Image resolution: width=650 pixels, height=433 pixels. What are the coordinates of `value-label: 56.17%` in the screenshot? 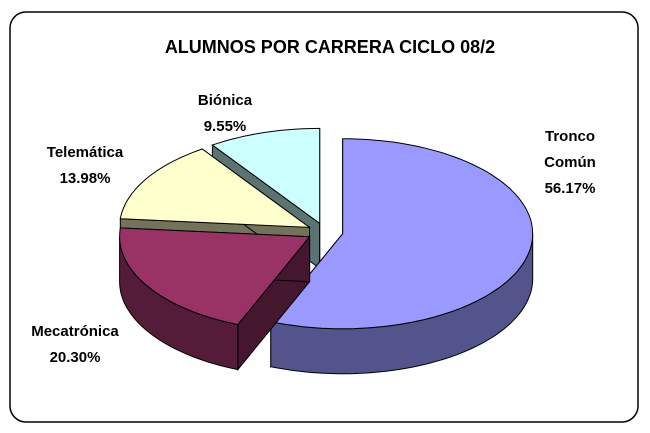 It's located at (570, 188).